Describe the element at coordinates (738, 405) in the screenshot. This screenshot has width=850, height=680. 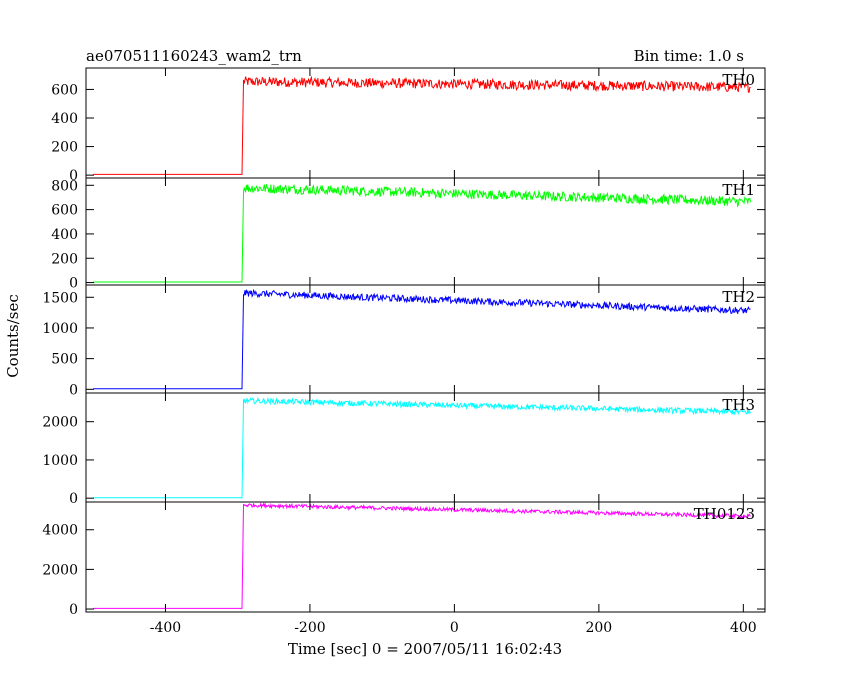
I see `panel-label: TH3` at that location.